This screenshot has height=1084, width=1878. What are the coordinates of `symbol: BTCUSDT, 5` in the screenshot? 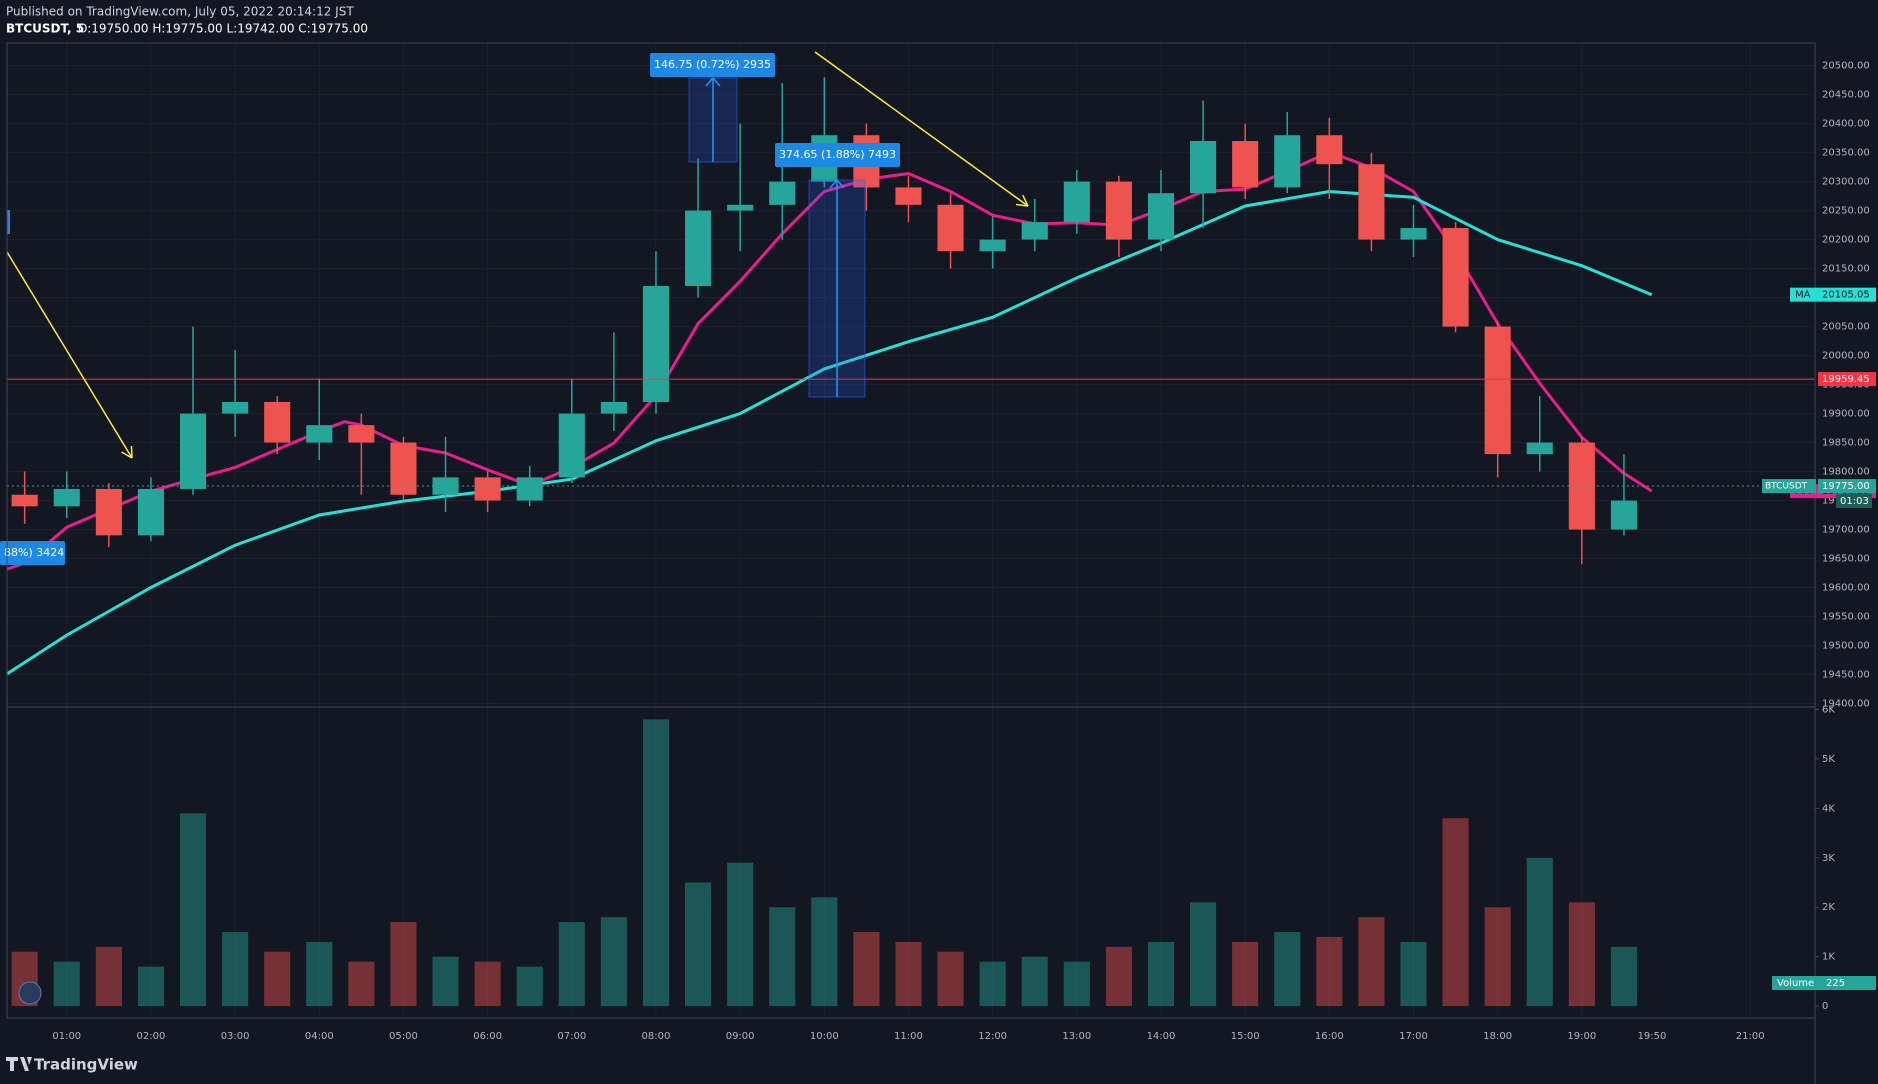 It's located at (45, 29).